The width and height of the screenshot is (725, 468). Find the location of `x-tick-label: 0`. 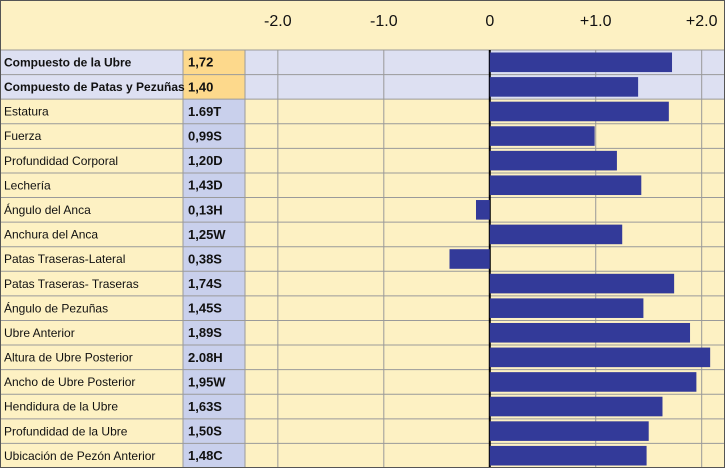

x-tick-label: 0 is located at coordinates (489, 21).